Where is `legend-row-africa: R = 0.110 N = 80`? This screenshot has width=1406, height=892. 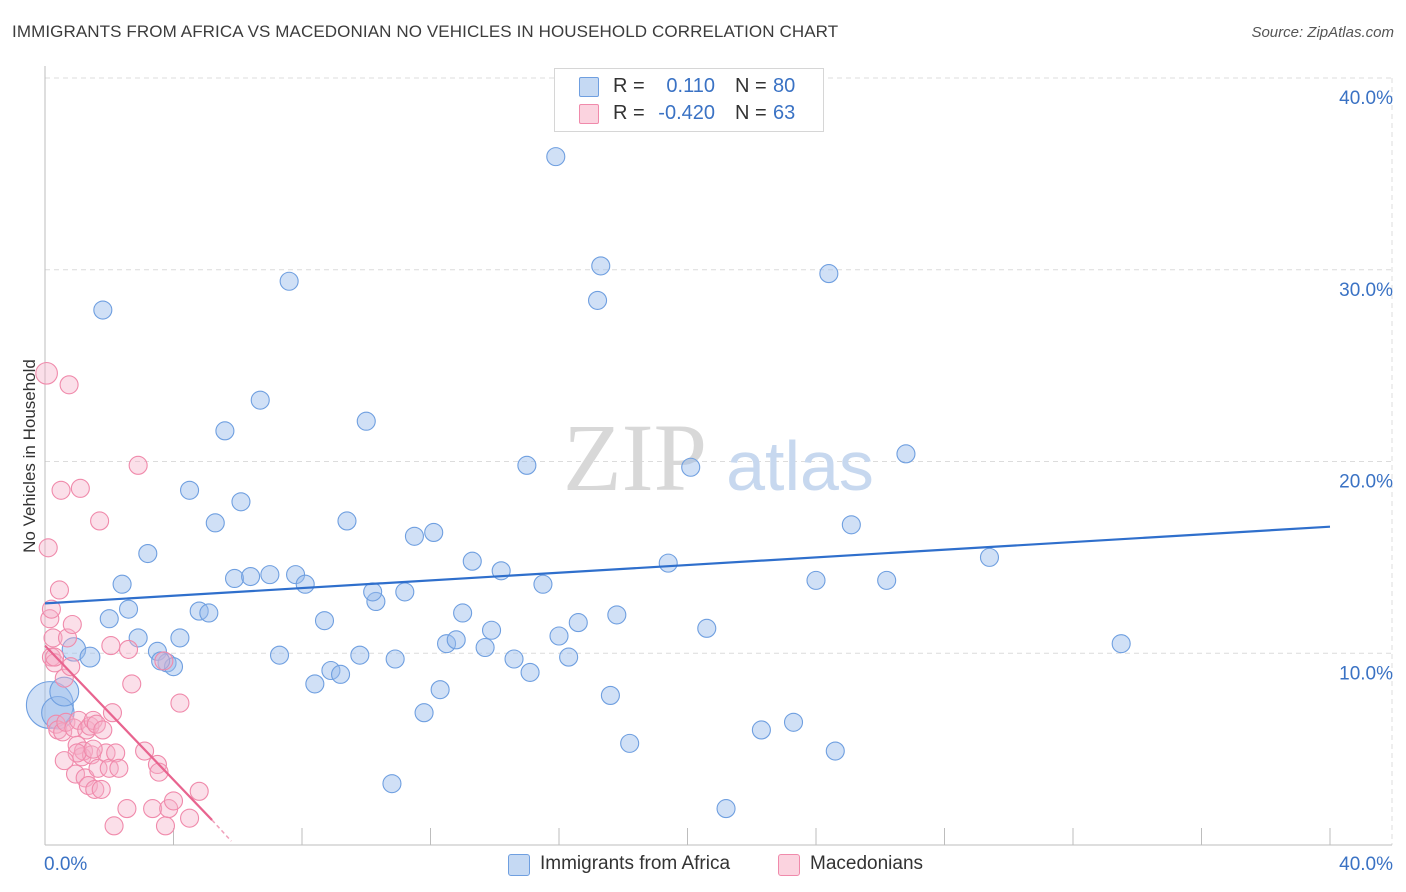
legend-row-africa: R = 0.110 N = 80 is located at coordinates (689, 87).